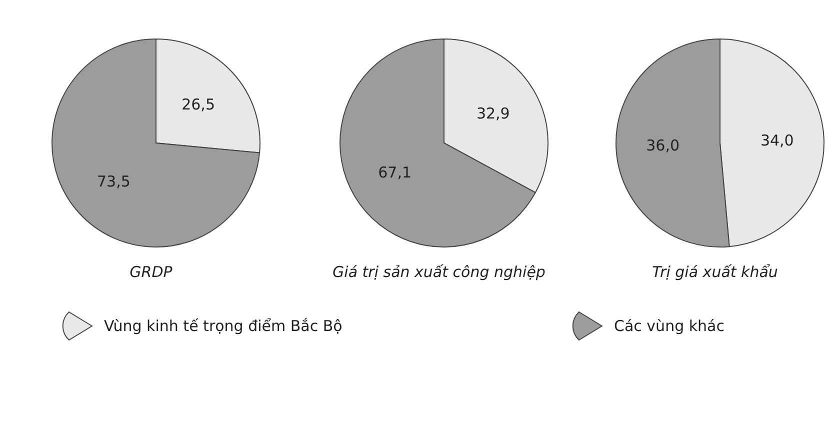 The height and width of the screenshot is (425, 838). Describe the element at coordinates (669, 326) in the screenshot. I see `legend-label: Các vùng khác` at that location.